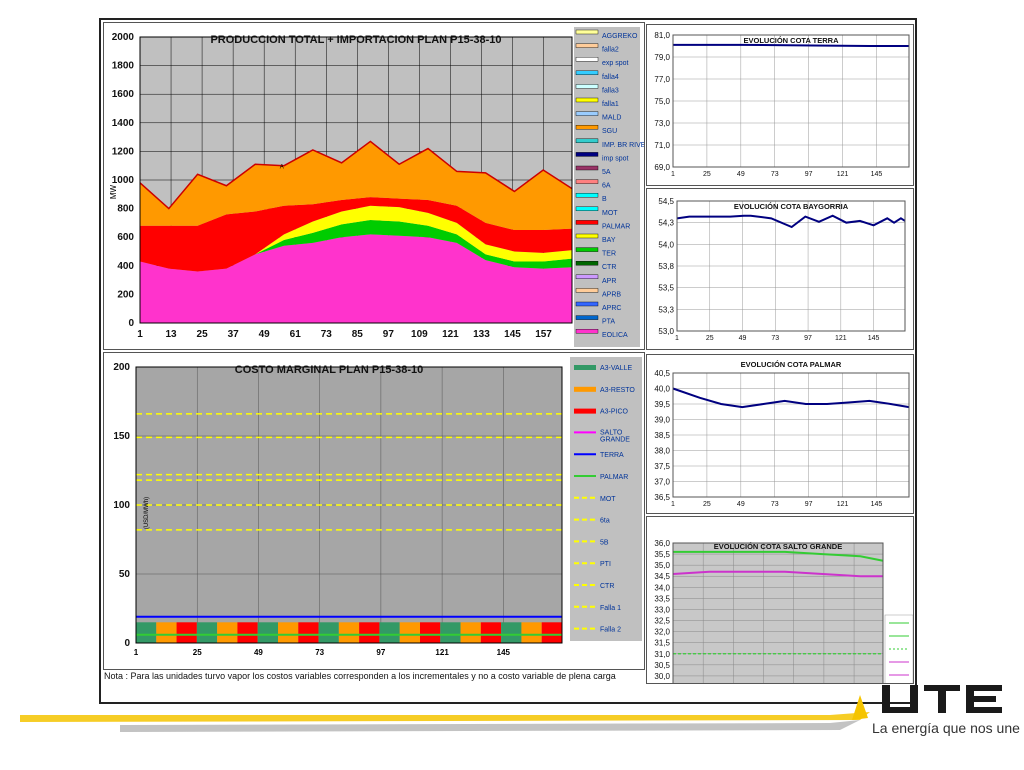 The width and height of the screenshot is (1024, 770). Describe the element at coordinates (171, 334) in the screenshot. I see `x-tick-label: 13` at that location.